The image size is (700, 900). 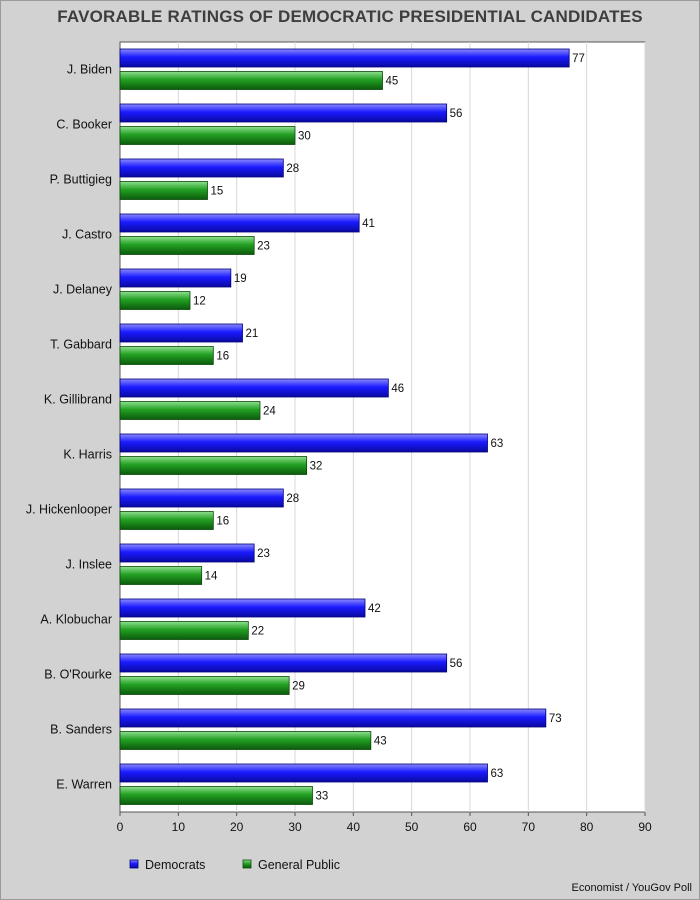 What do you see at coordinates (89, 70) in the screenshot?
I see `category-label: J. Biden` at bounding box center [89, 70].